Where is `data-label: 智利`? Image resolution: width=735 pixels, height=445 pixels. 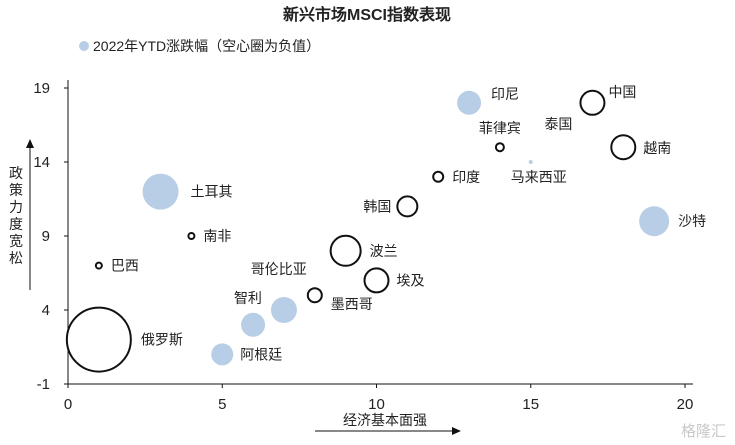 data-label: 智利 is located at coordinates (248, 298).